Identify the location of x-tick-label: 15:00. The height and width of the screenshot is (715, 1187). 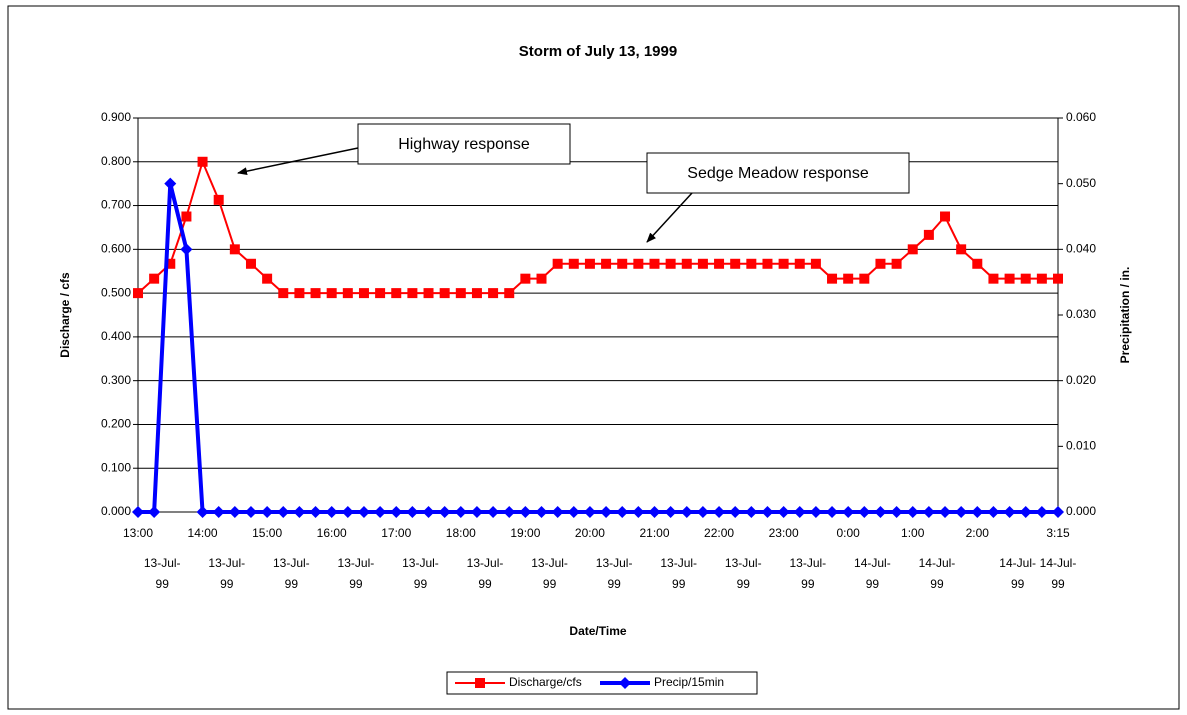
(267, 533).